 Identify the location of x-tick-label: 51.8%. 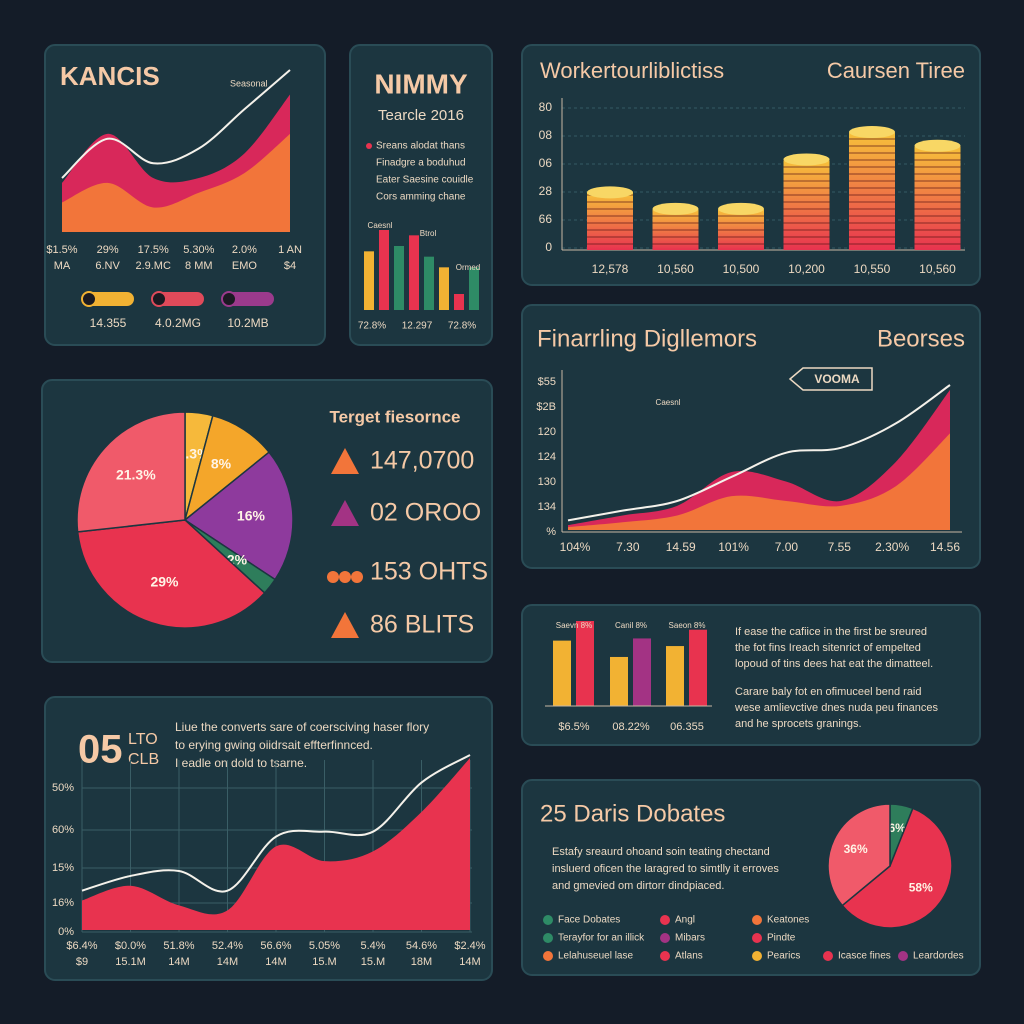
(178, 946).